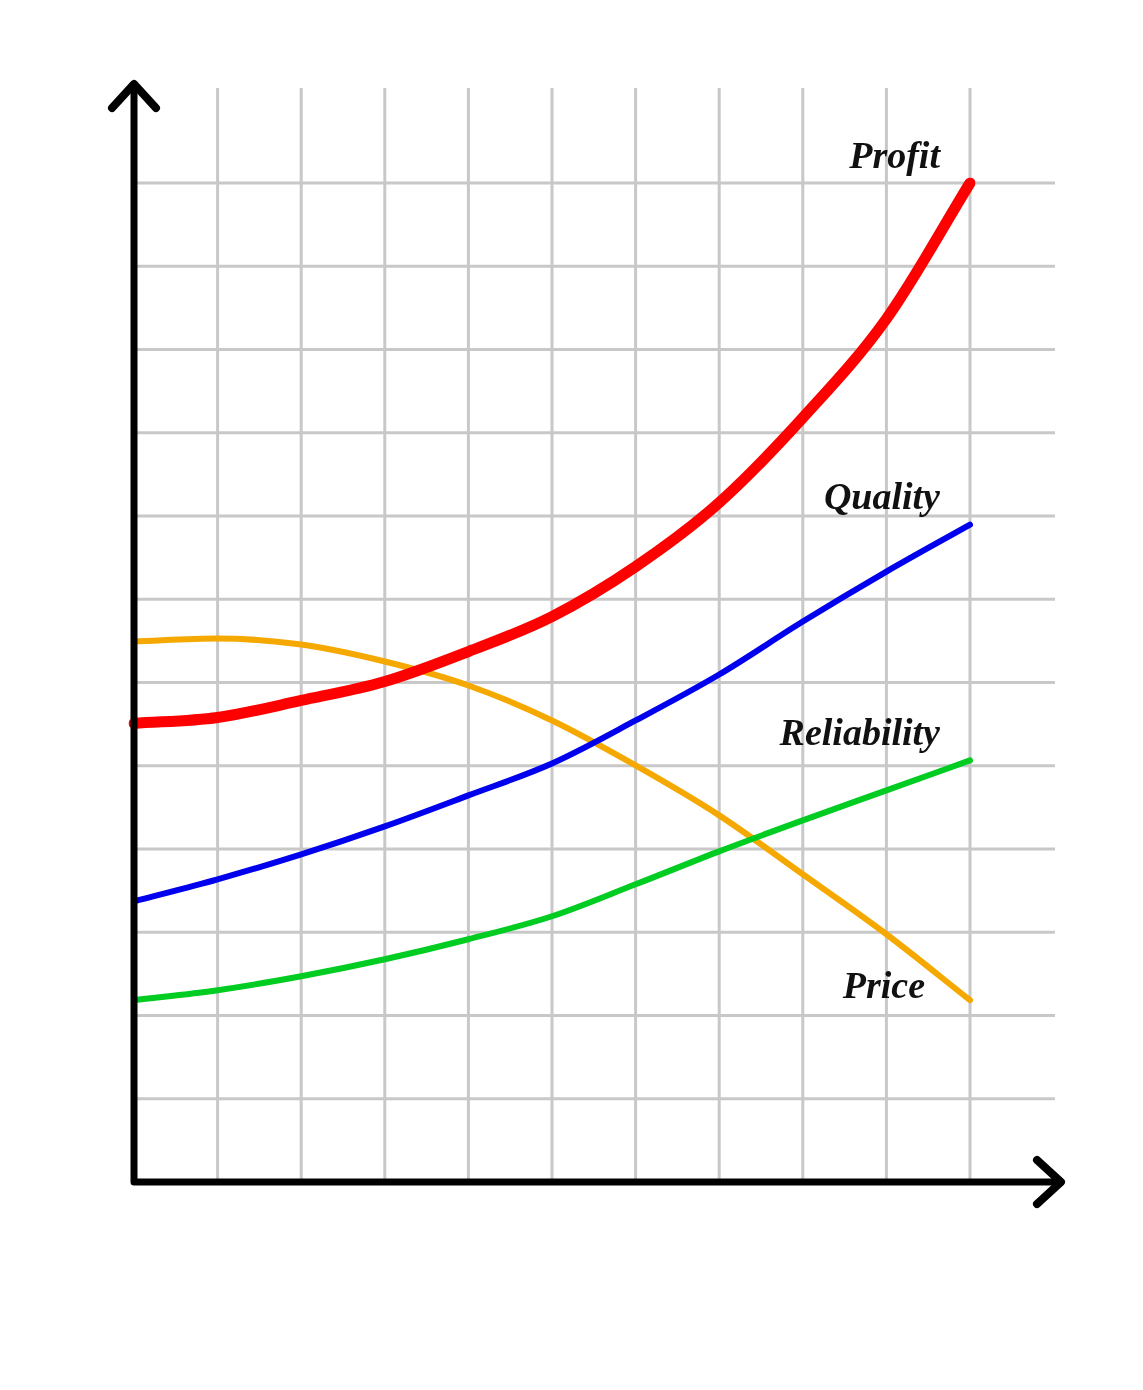 Image resolution: width=1143 pixels, height=1390 pixels. Describe the element at coordinates (882, 496) in the screenshot. I see `series-label: Quality` at that location.